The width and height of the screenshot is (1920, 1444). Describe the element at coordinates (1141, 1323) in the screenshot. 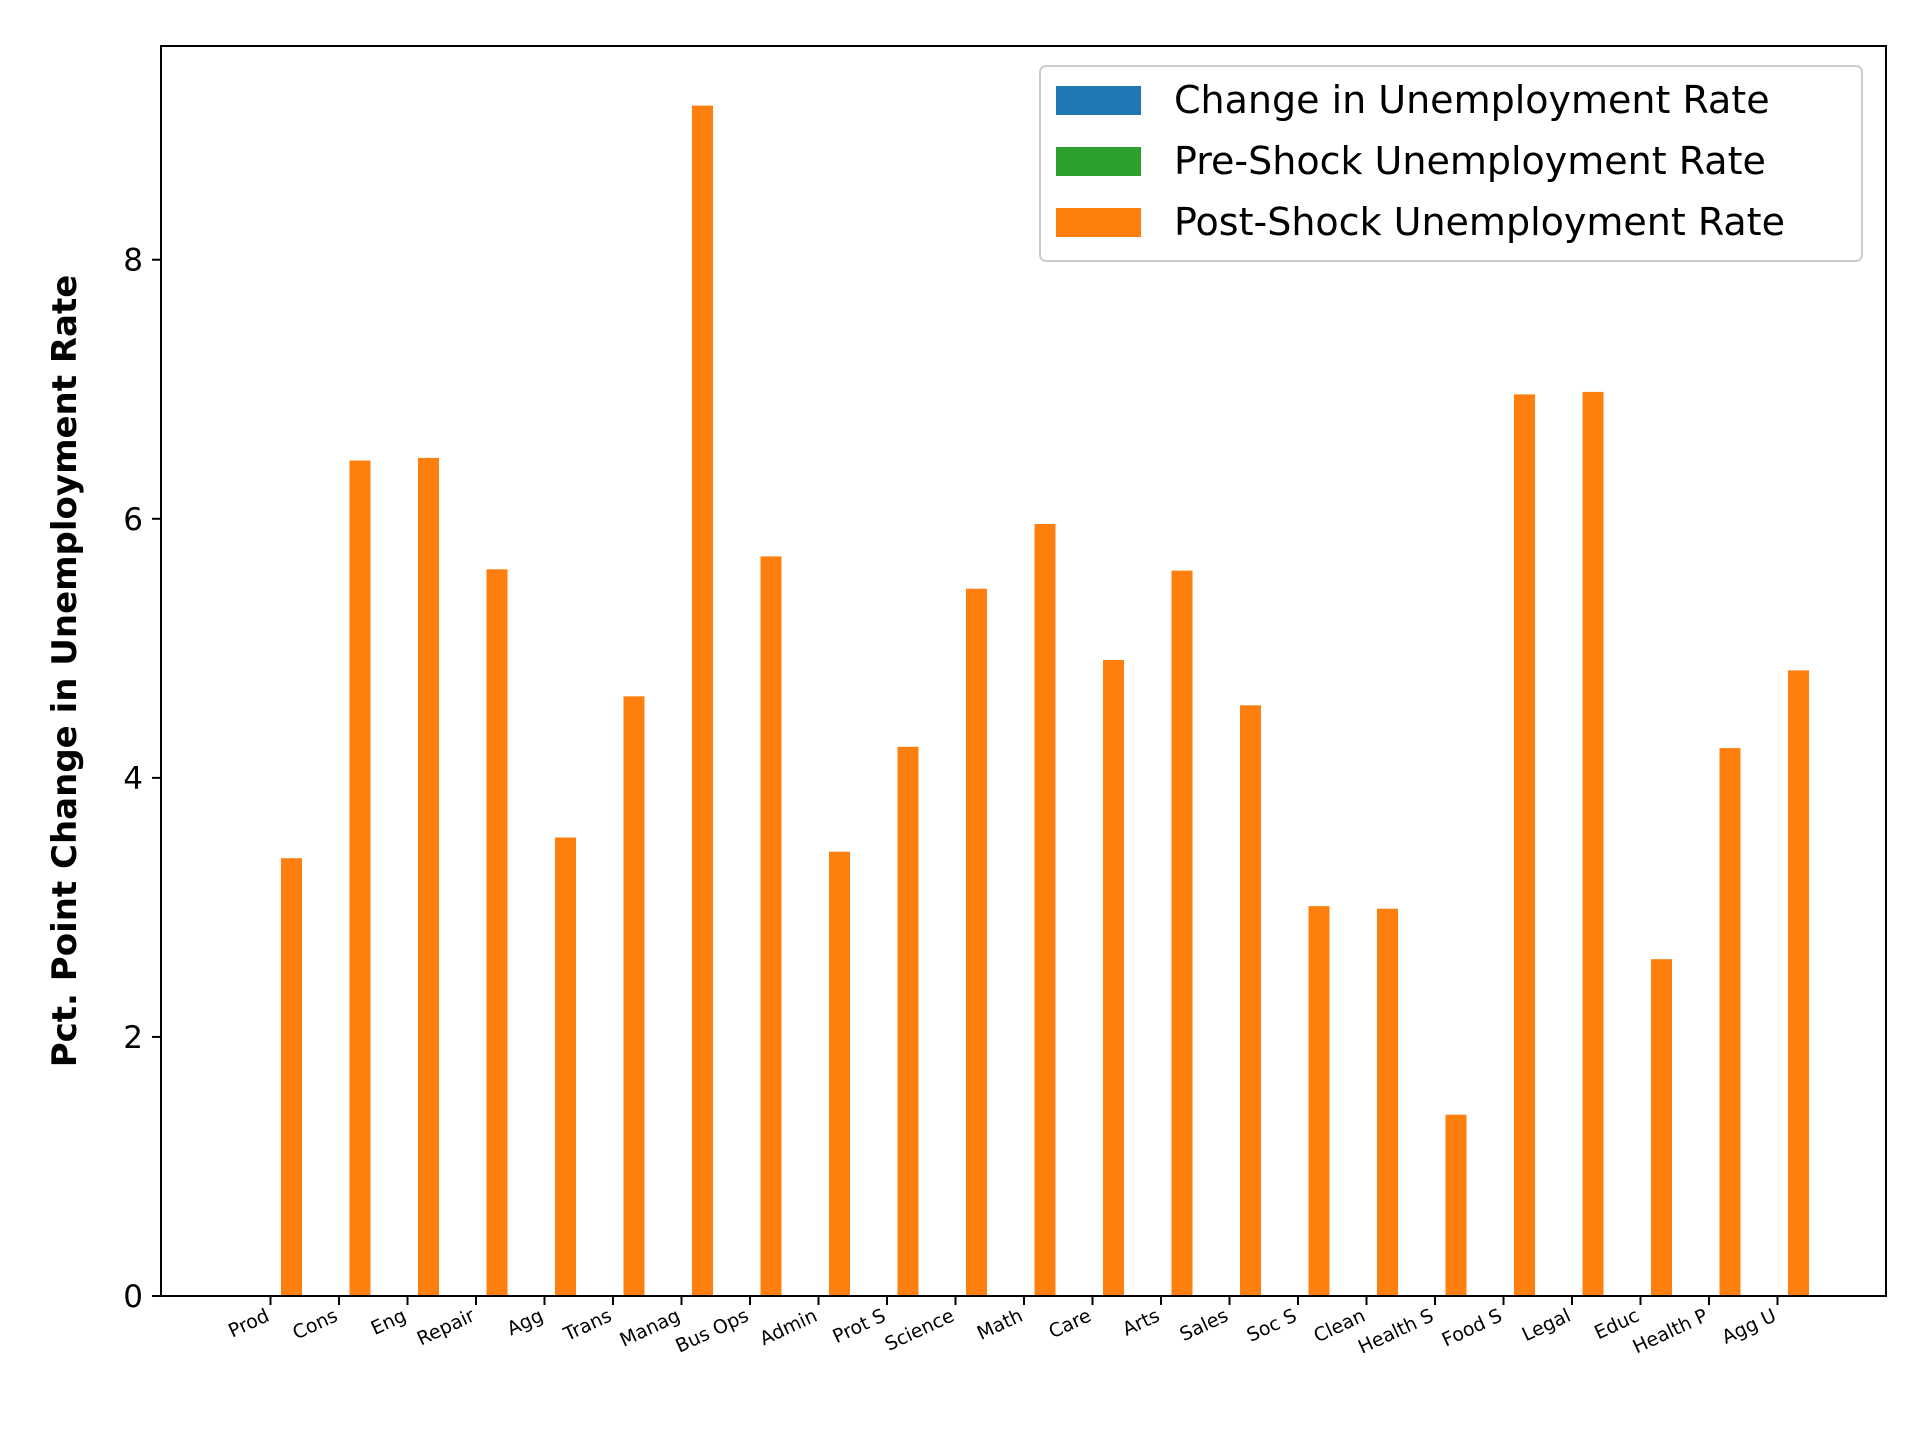

I see `x-tick-label: Arts` at that location.